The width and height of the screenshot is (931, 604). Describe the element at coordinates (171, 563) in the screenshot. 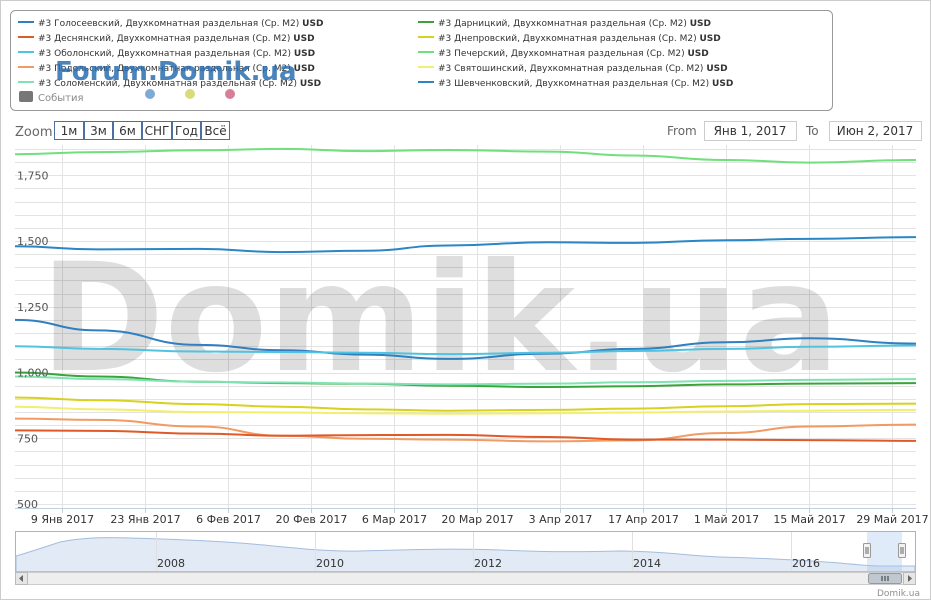

I see `navigator-year-label: 2008` at that location.